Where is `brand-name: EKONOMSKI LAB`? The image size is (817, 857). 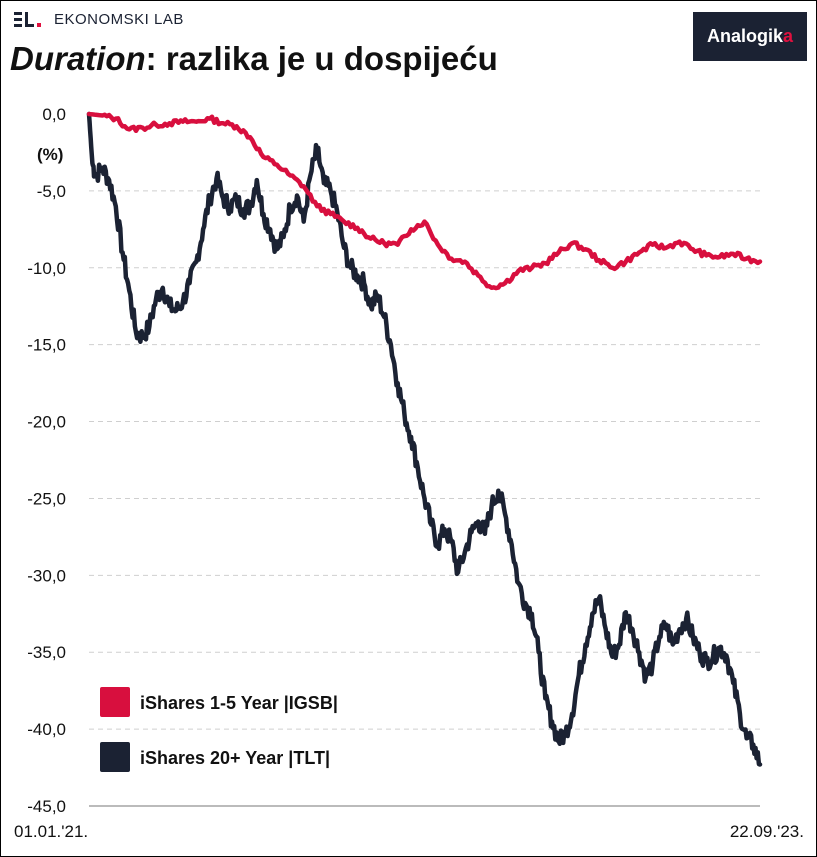
brand-name: EKONOMSKI LAB is located at coordinates (119, 19).